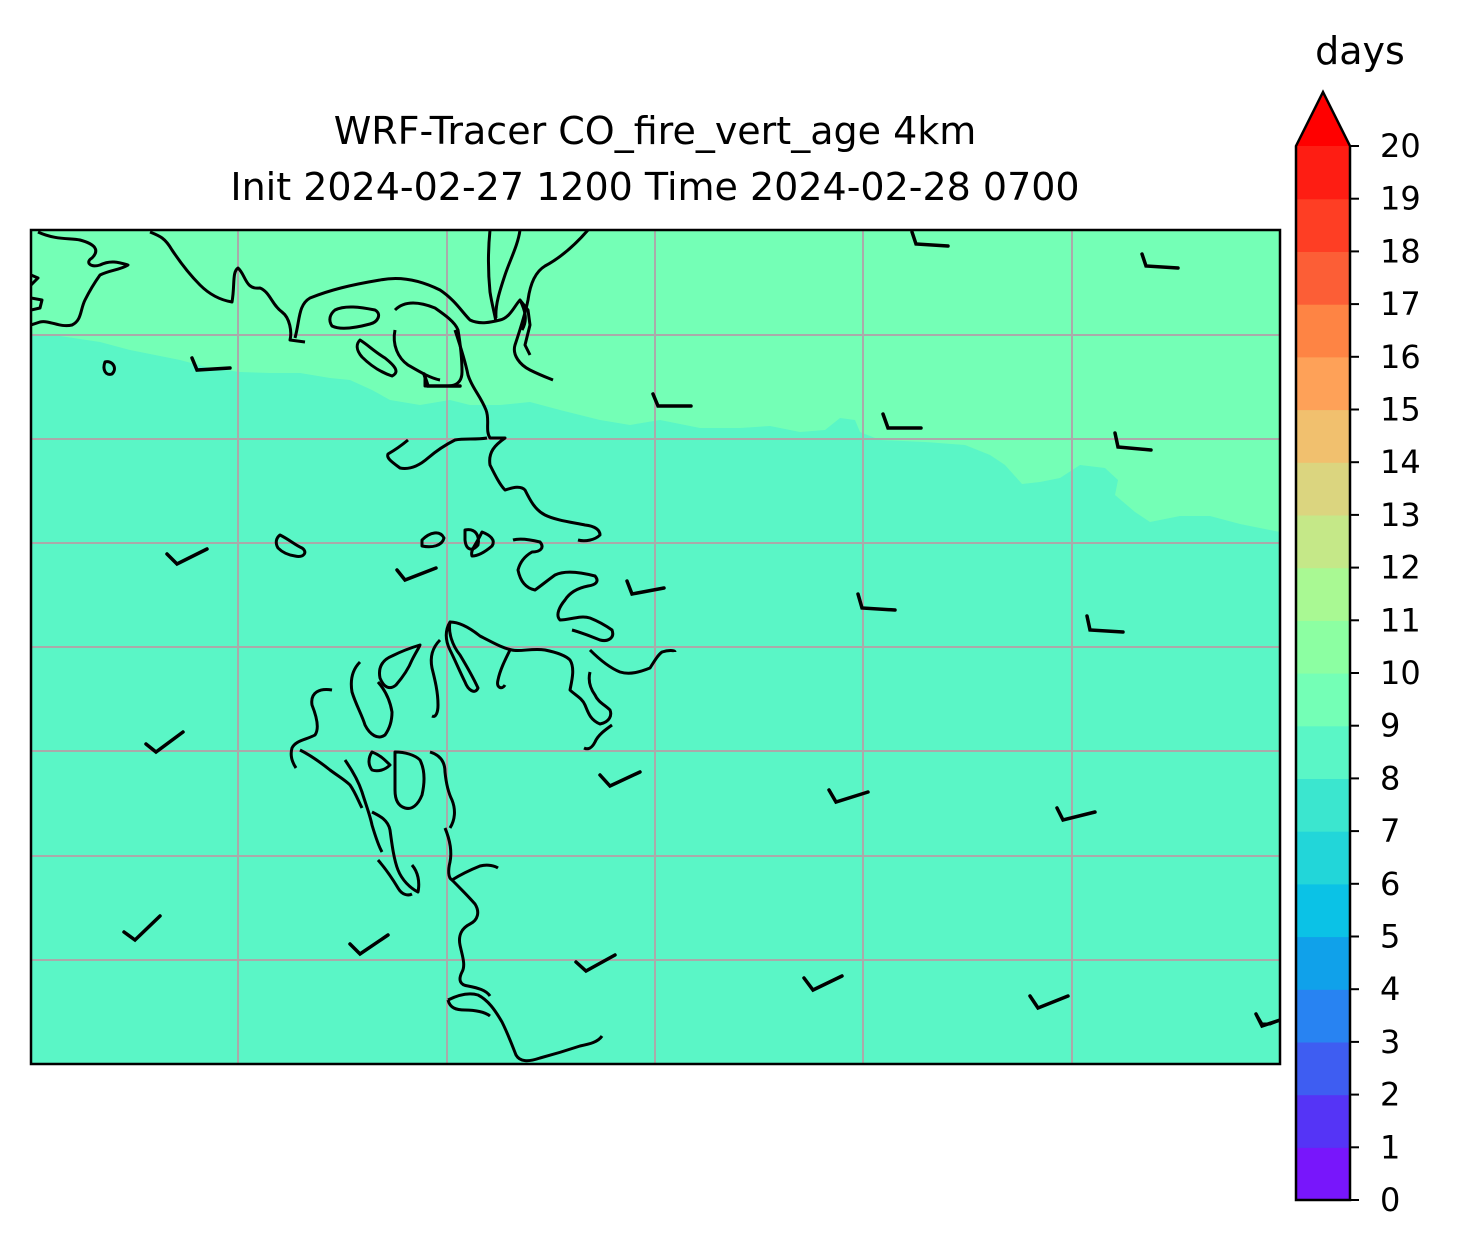 This screenshot has height=1256, width=1462. Describe the element at coordinates (1390, 989) in the screenshot. I see `colorbar-tick-label: 4` at that location.